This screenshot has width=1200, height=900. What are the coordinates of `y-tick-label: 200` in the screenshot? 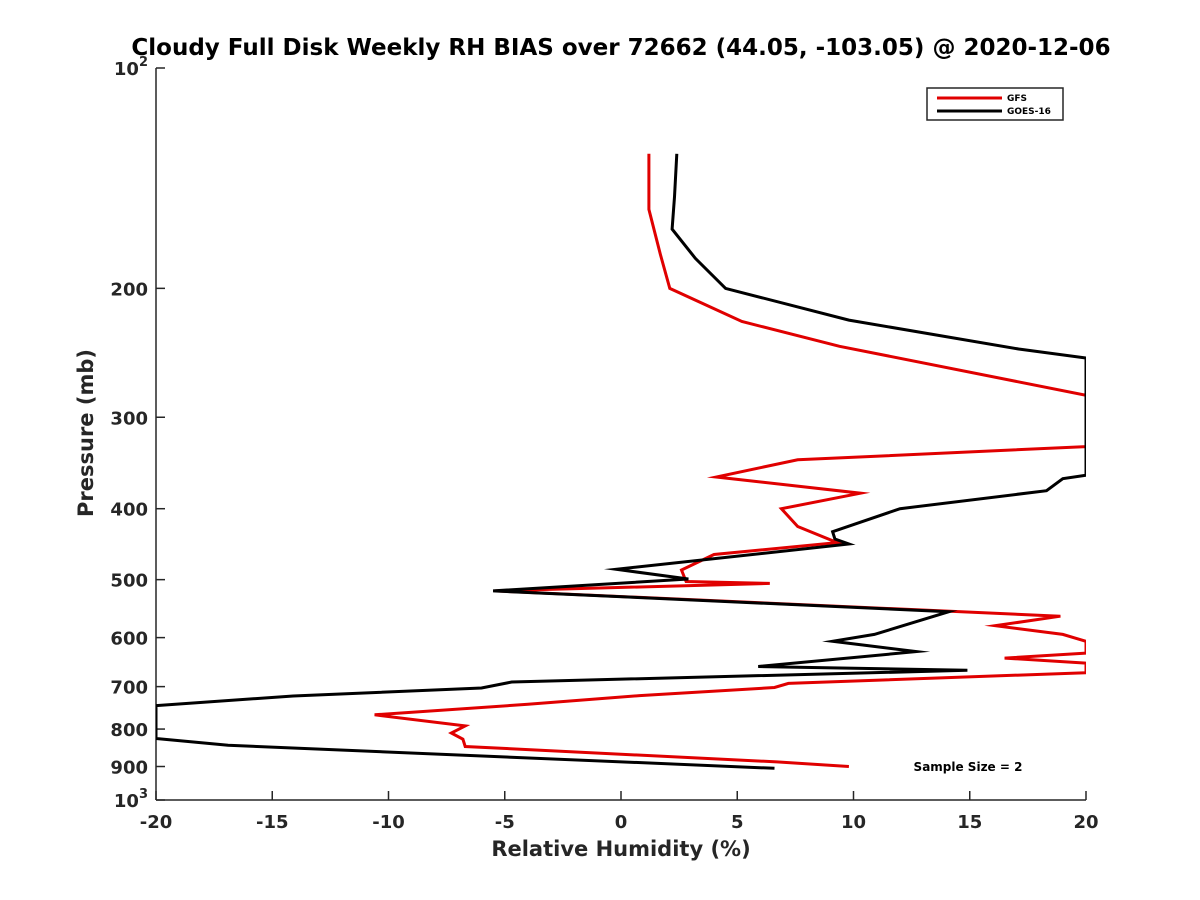 It's located at (129, 289).